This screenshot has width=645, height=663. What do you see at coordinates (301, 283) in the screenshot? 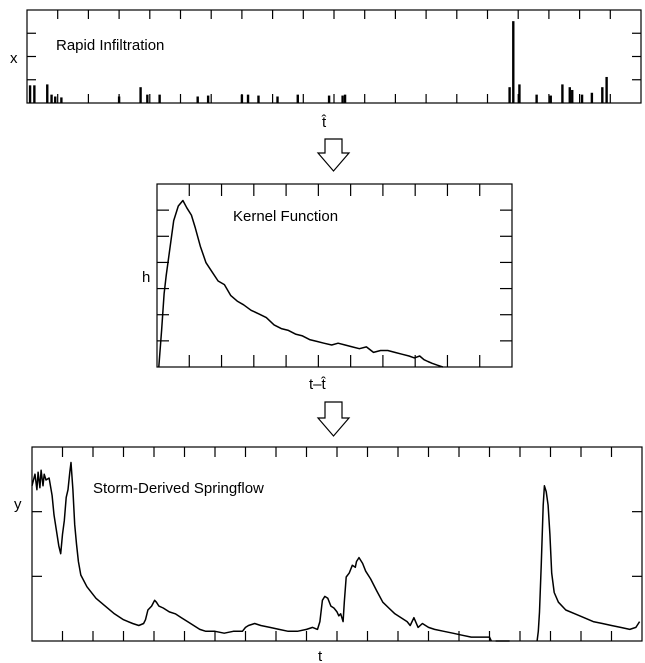
I see `kernel-curve` at bounding box center [301, 283].